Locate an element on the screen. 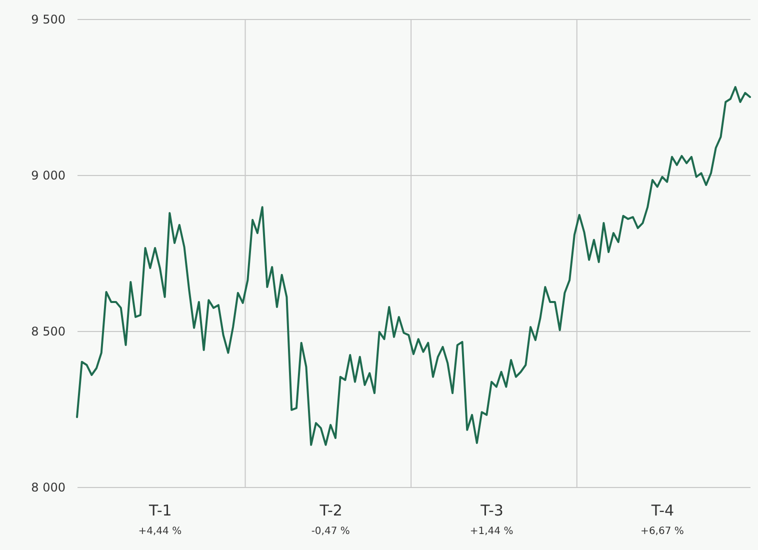  text: +1,44 % is located at coordinates (492, 531).